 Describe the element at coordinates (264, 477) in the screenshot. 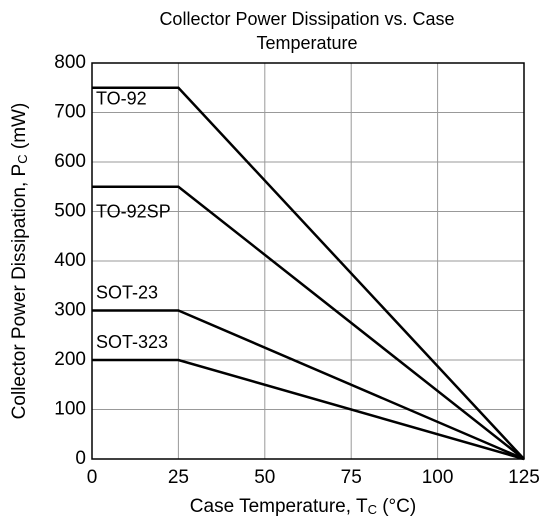

I see `x-tick-label: 50` at that location.